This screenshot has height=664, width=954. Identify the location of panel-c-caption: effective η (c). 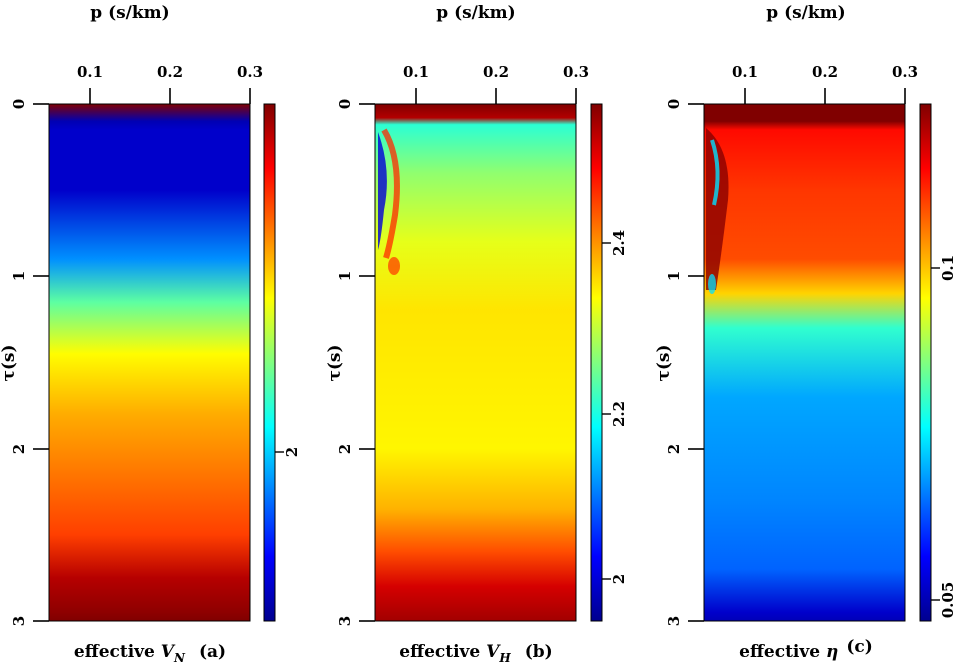
(806, 649).